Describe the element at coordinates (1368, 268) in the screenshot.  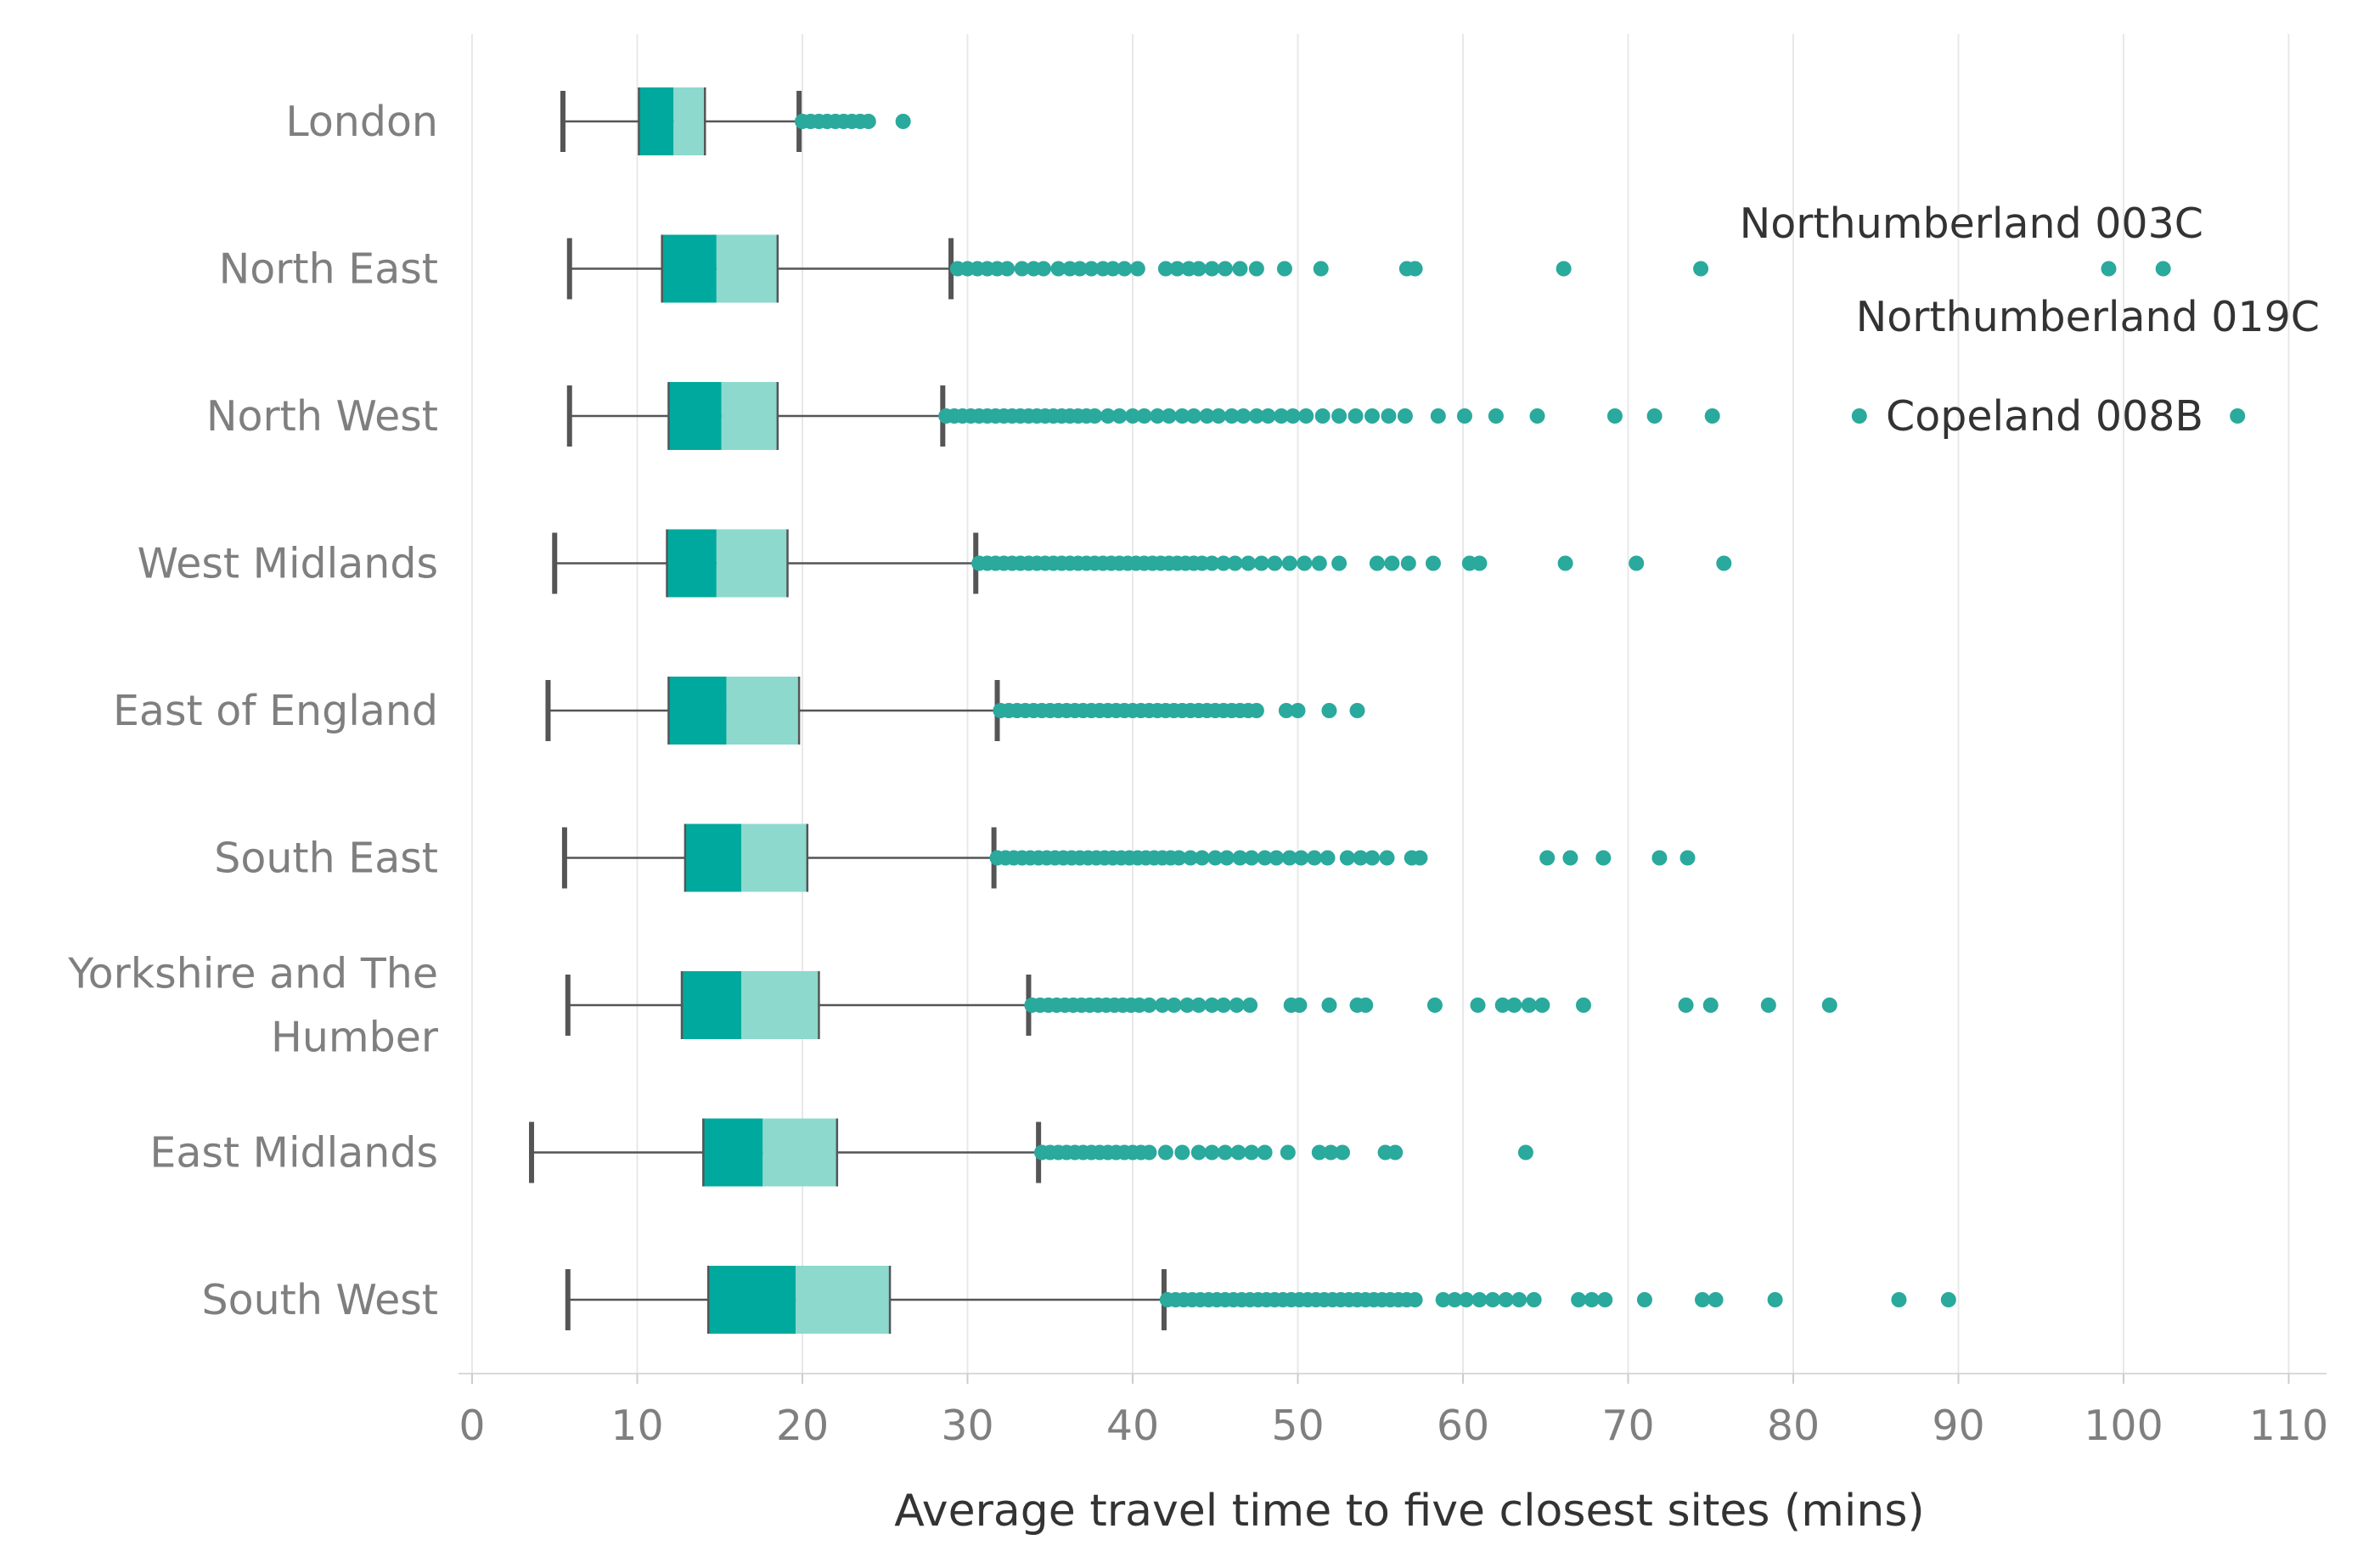
I see `box-north-east` at that location.